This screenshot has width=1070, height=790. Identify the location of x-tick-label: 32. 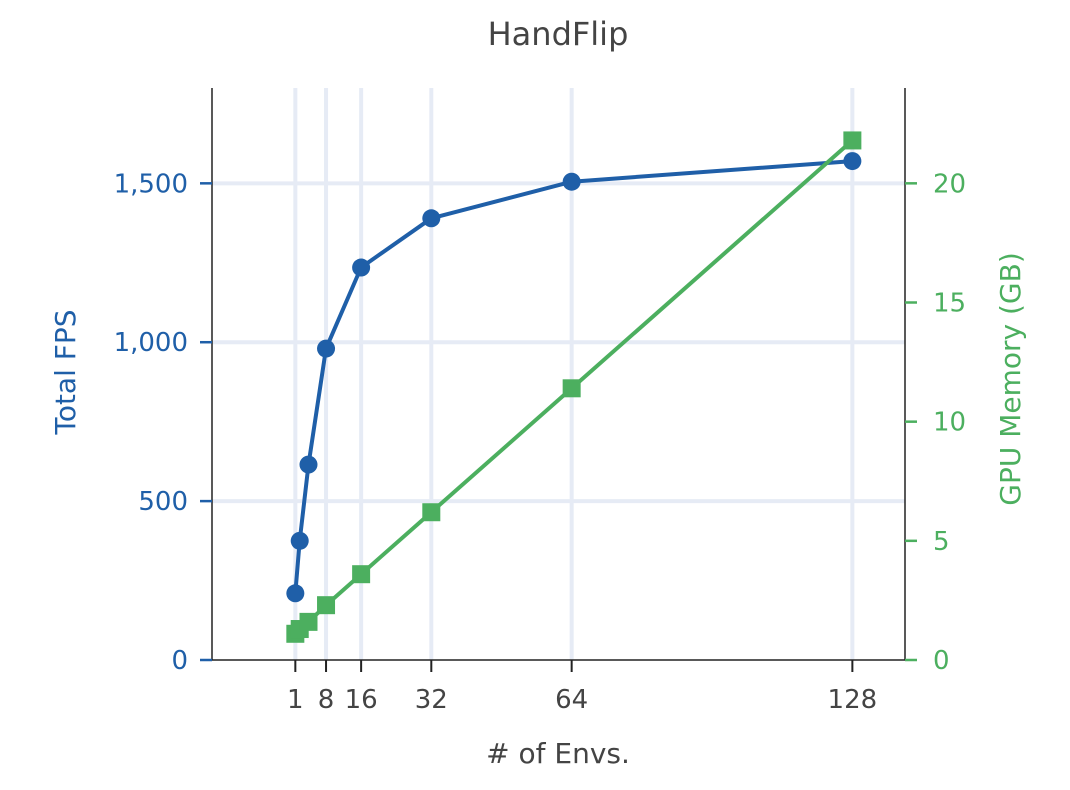
(431, 700).